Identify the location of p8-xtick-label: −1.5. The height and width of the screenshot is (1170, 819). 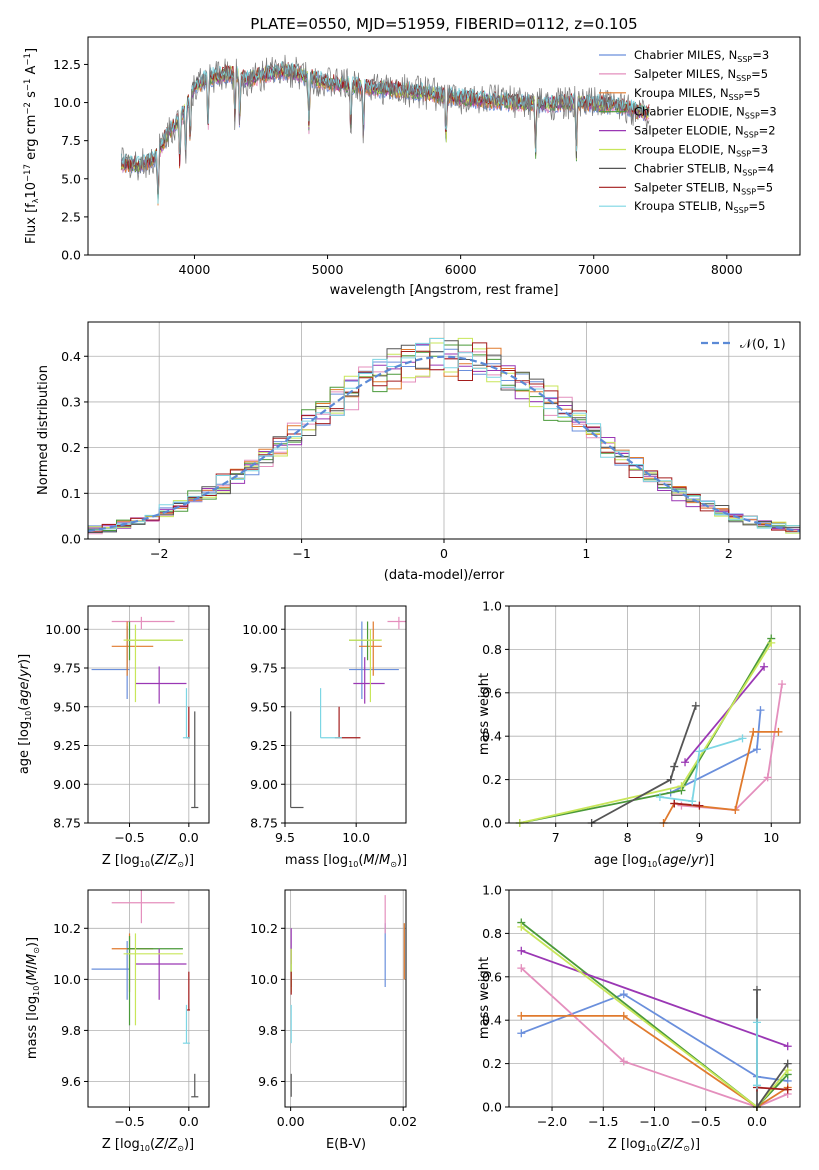
(603, 1121).